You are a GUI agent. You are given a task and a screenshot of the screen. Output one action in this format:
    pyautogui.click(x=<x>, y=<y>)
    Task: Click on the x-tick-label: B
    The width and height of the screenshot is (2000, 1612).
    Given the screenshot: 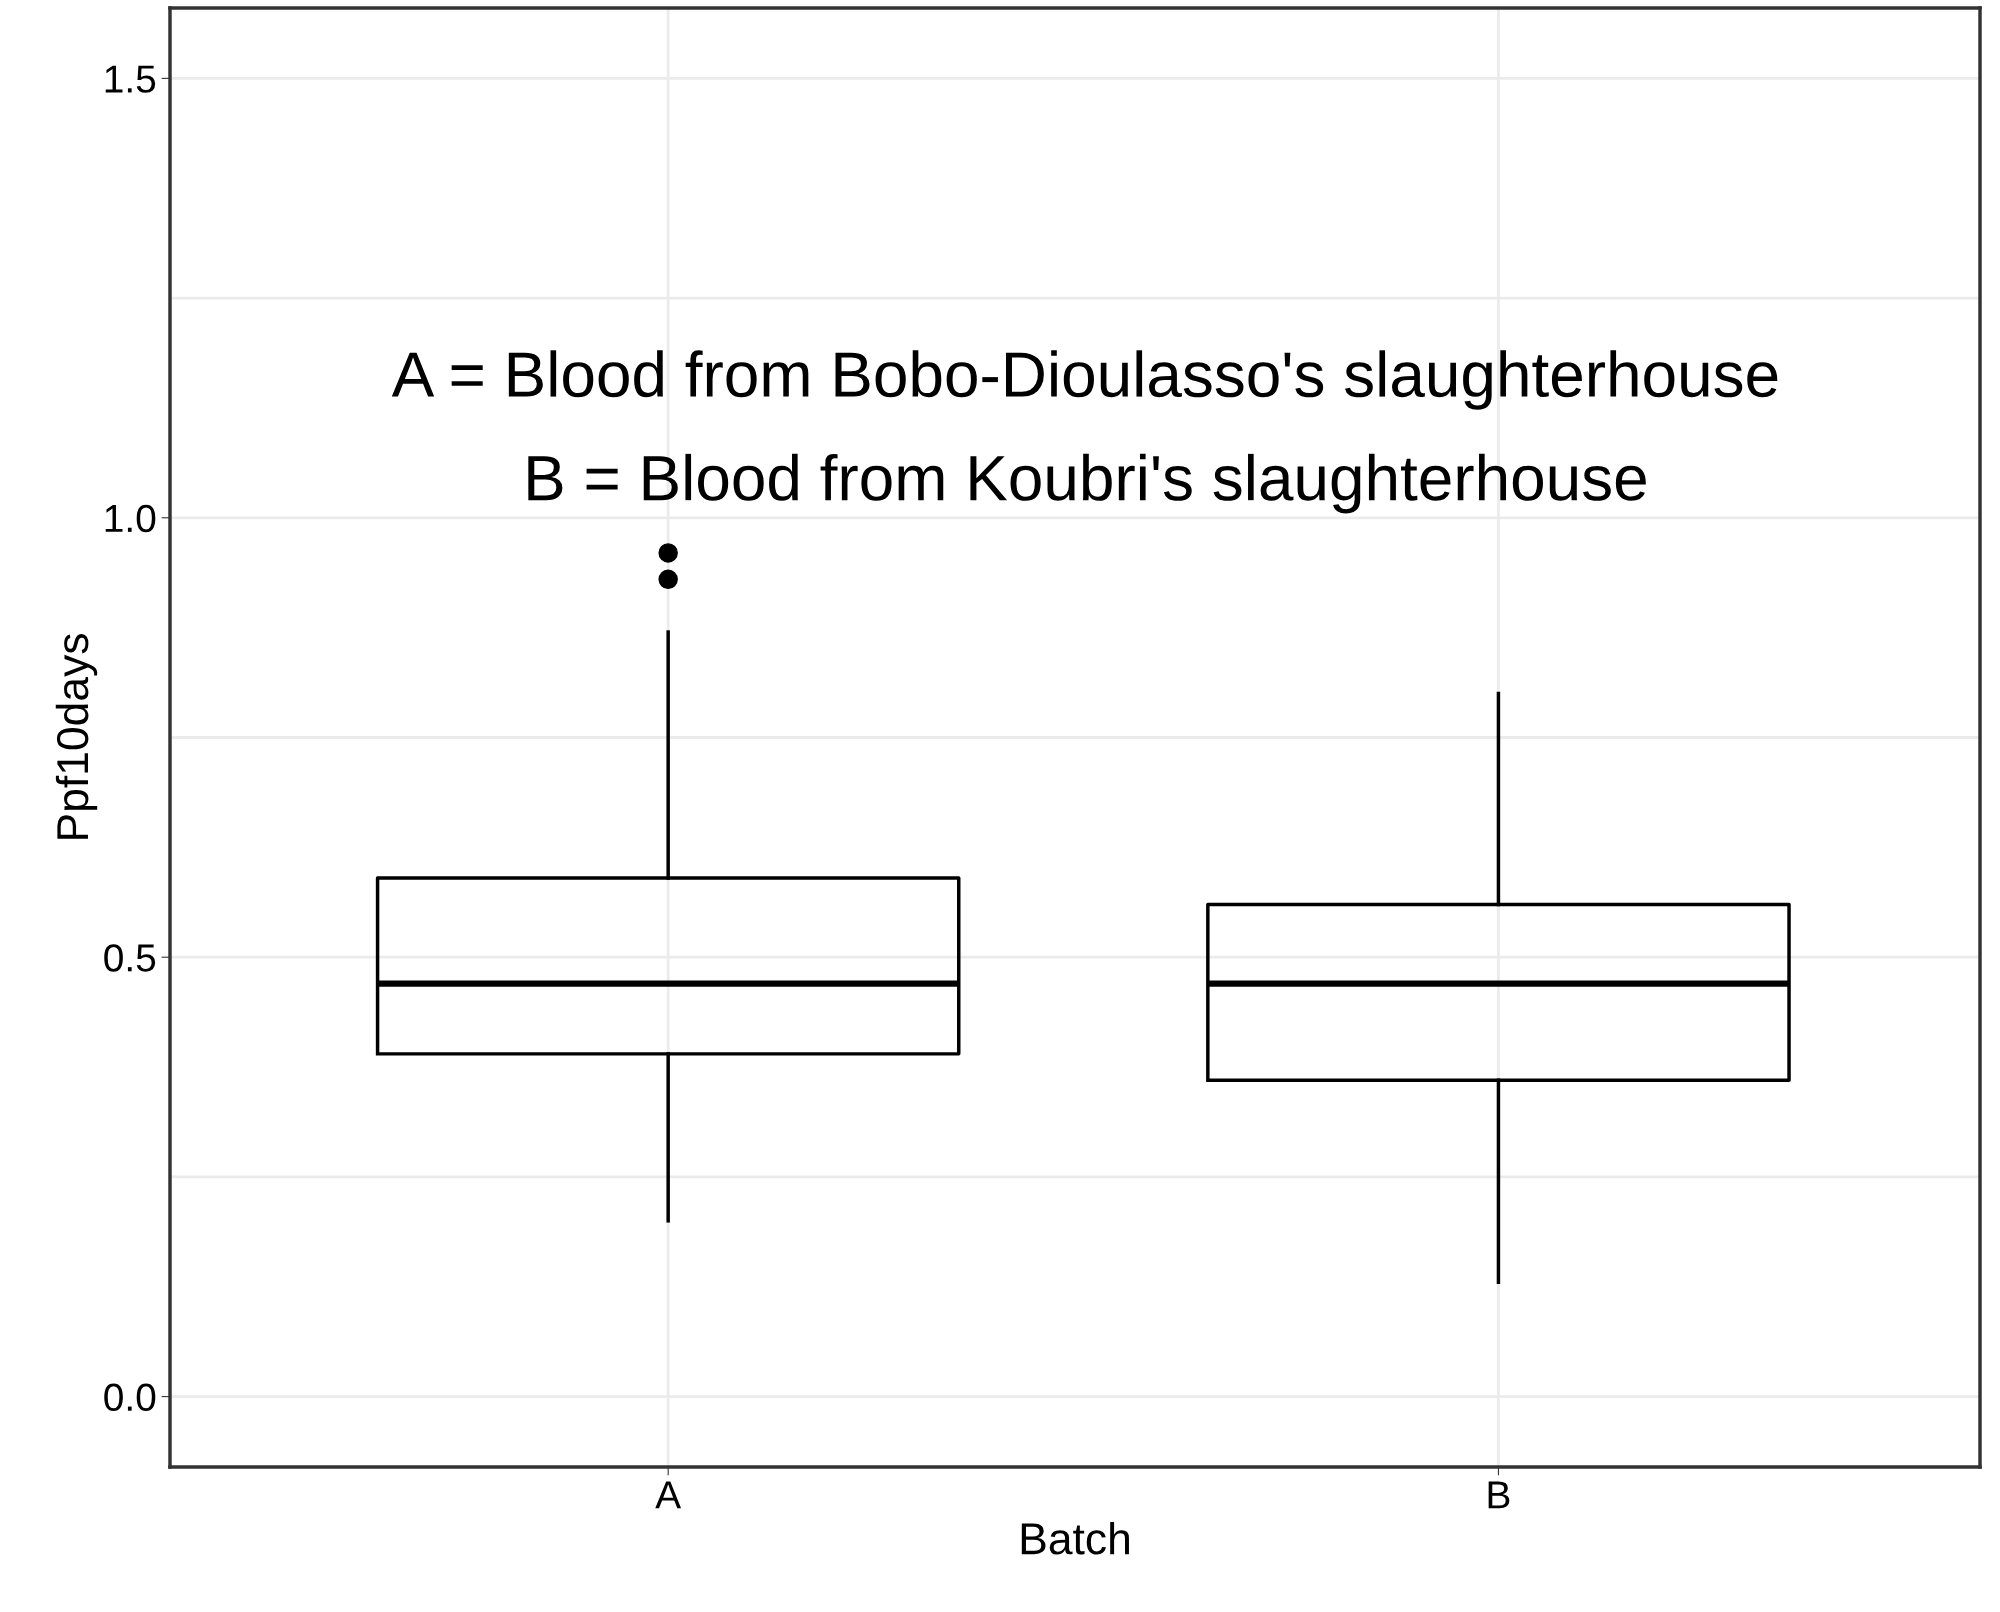 What is the action you would take?
    pyautogui.click(x=1499, y=1495)
    